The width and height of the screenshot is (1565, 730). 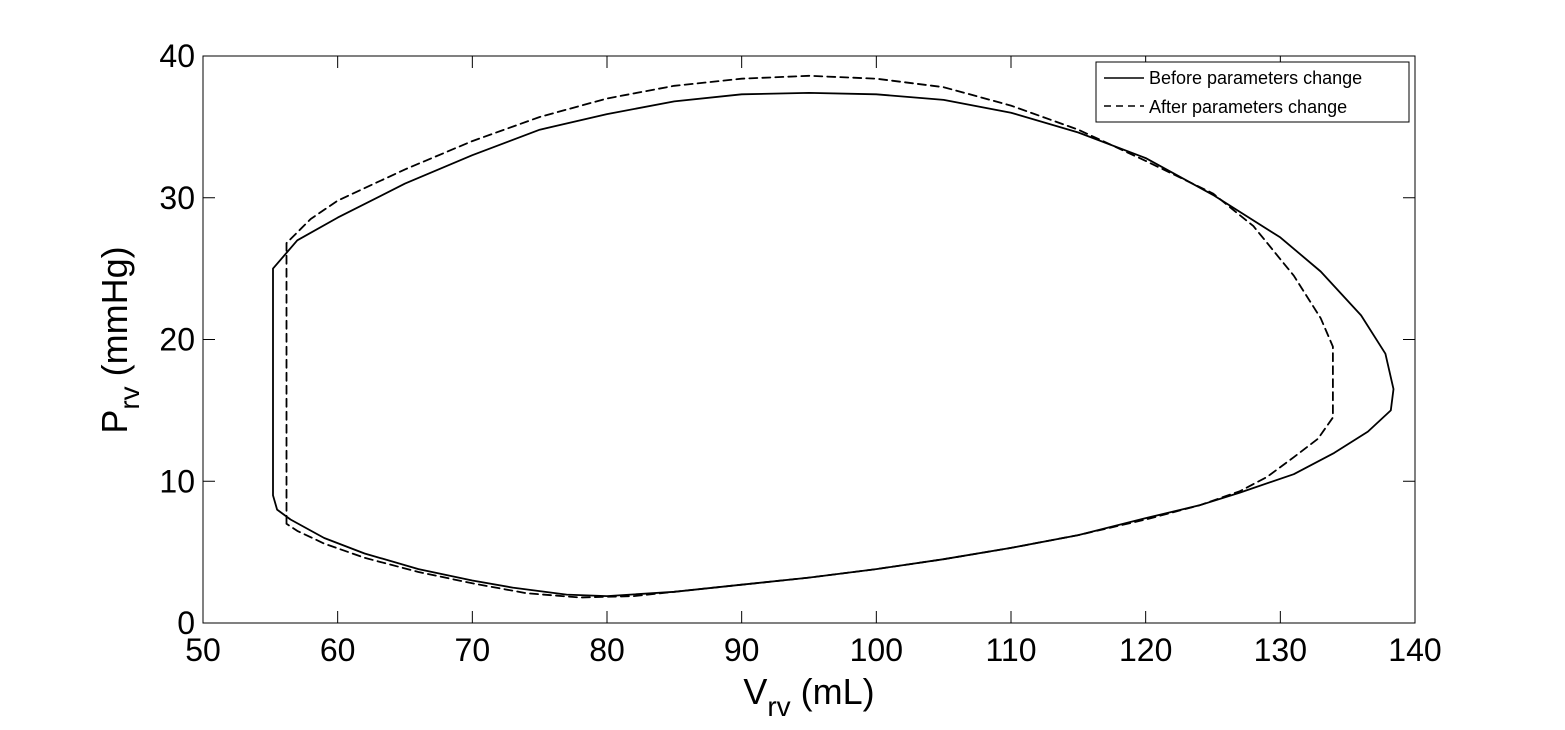 What do you see at coordinates (473, 650) in the screenshot?
I see `x-tick-label: 70` at bounding box center [473, 650].